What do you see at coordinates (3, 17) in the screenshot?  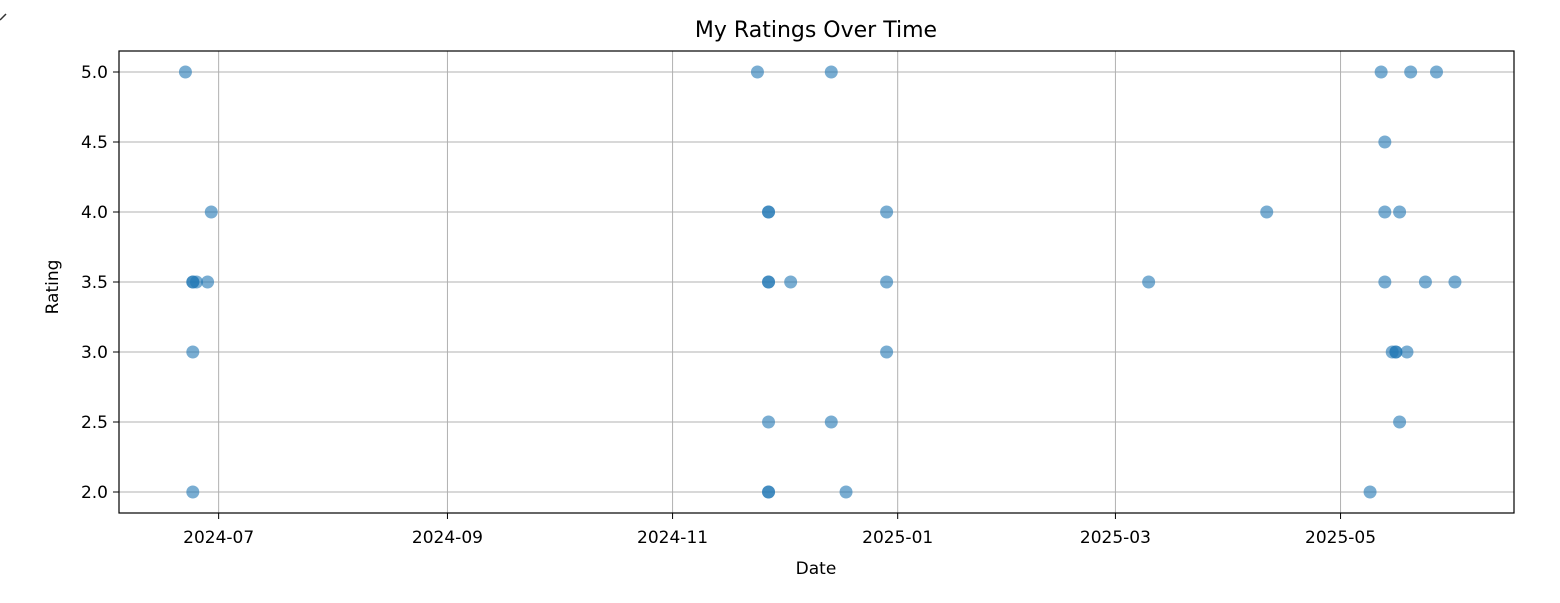 I see `corner-chevron-icon` at bounding box center [3, 17].